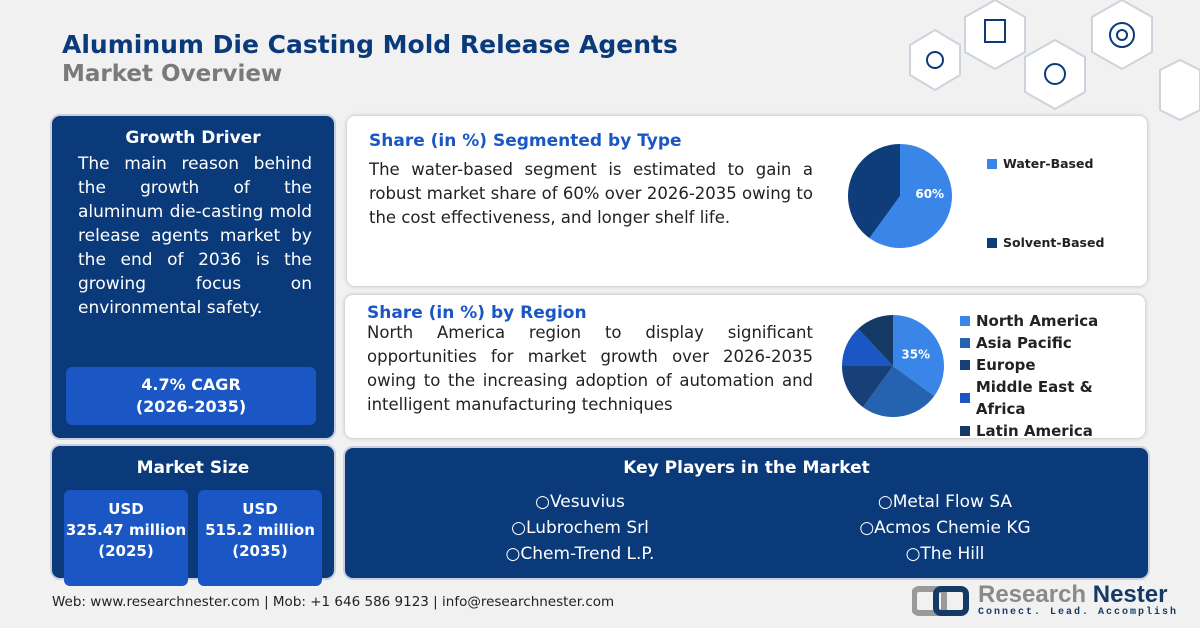 Image resolution: width=1200 pixels, height=628 pixels. What do you see at coordinates (587, 502) in the screenshot?
I see `key-player-name: Vesuvius` at bounding box center [587, 502].